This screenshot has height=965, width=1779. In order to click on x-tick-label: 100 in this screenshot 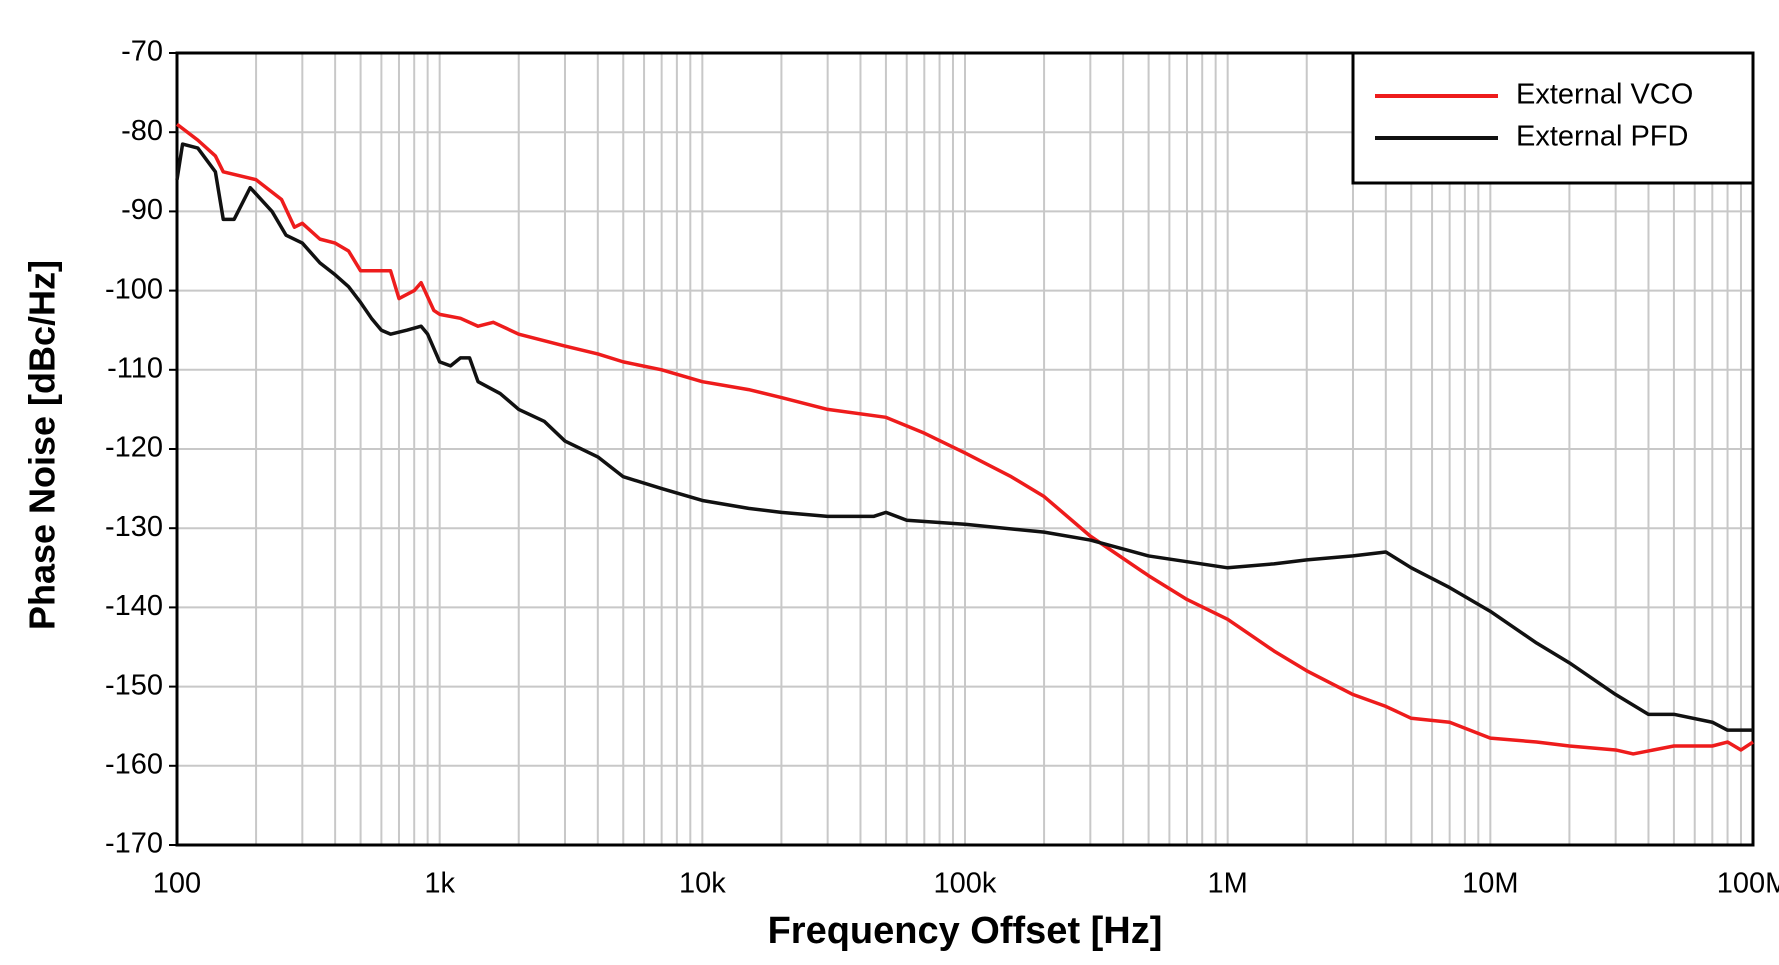, I will do `click(177, 884)`.